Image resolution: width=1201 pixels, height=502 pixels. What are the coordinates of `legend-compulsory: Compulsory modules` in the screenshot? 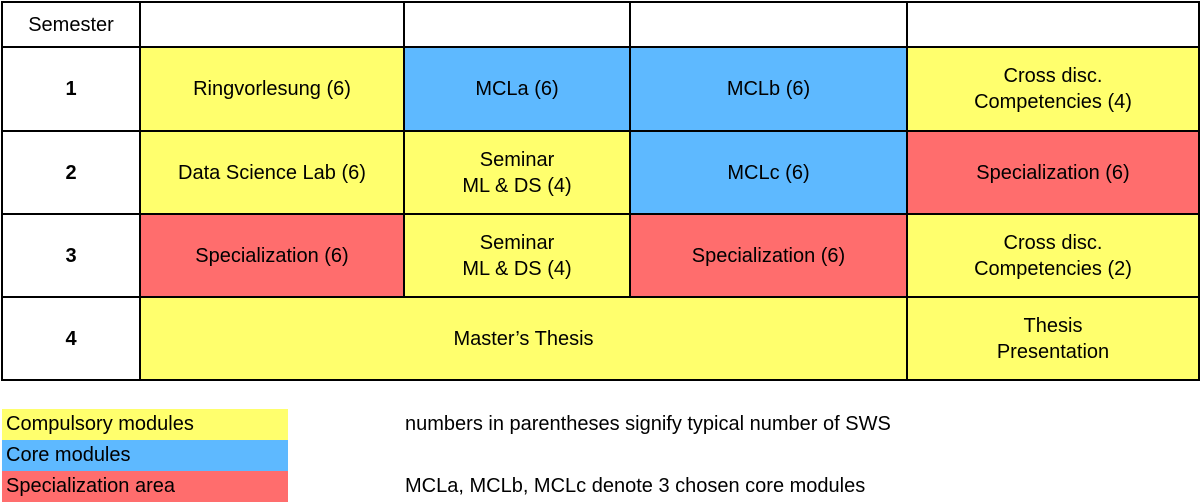 It's located at (145, 424).